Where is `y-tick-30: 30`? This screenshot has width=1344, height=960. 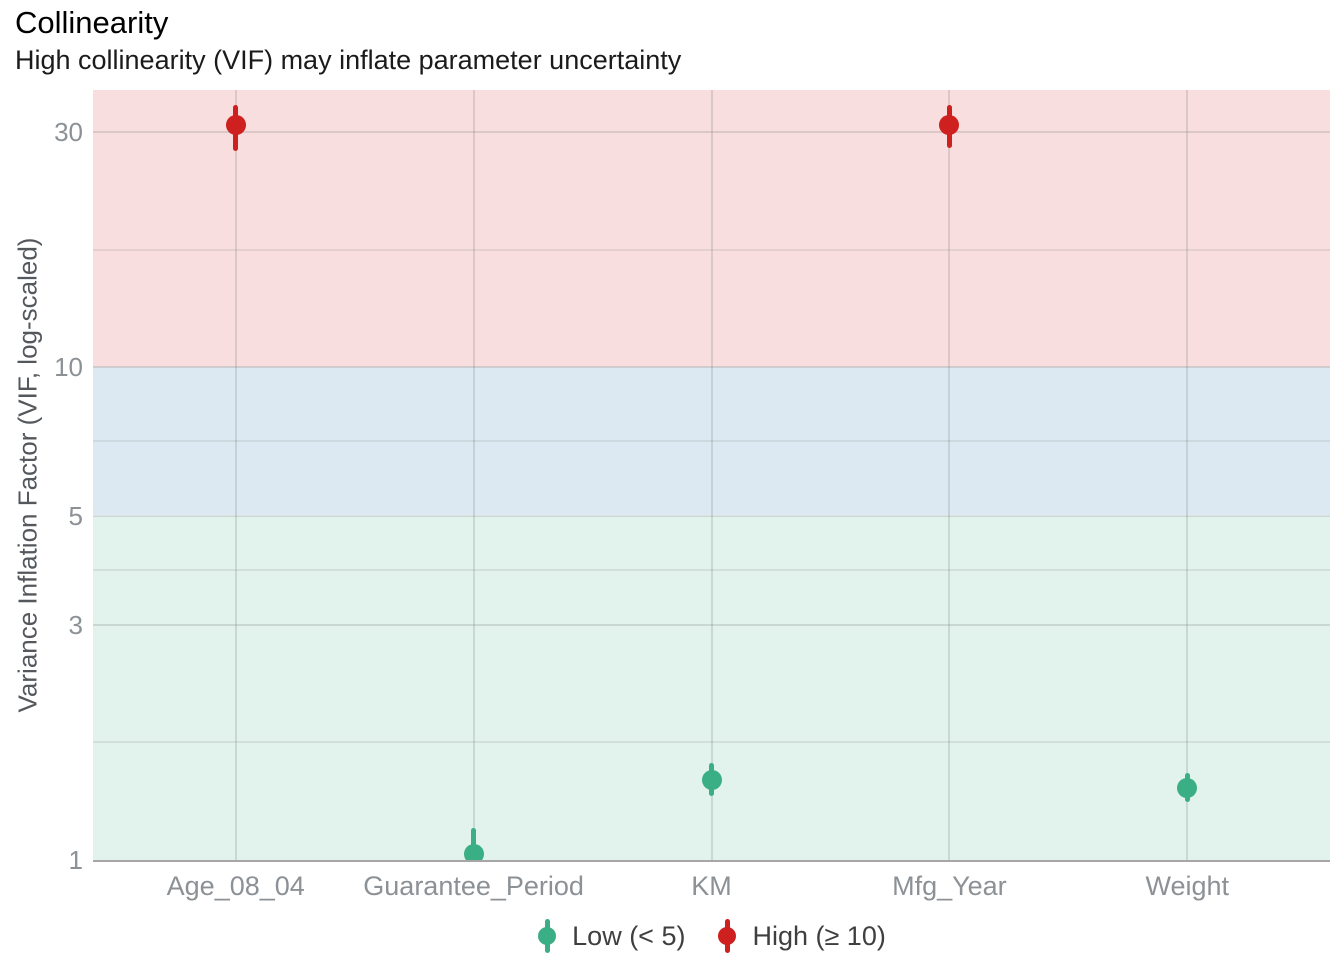 y-tick-30: 30 is located at coordinates (68, 131).